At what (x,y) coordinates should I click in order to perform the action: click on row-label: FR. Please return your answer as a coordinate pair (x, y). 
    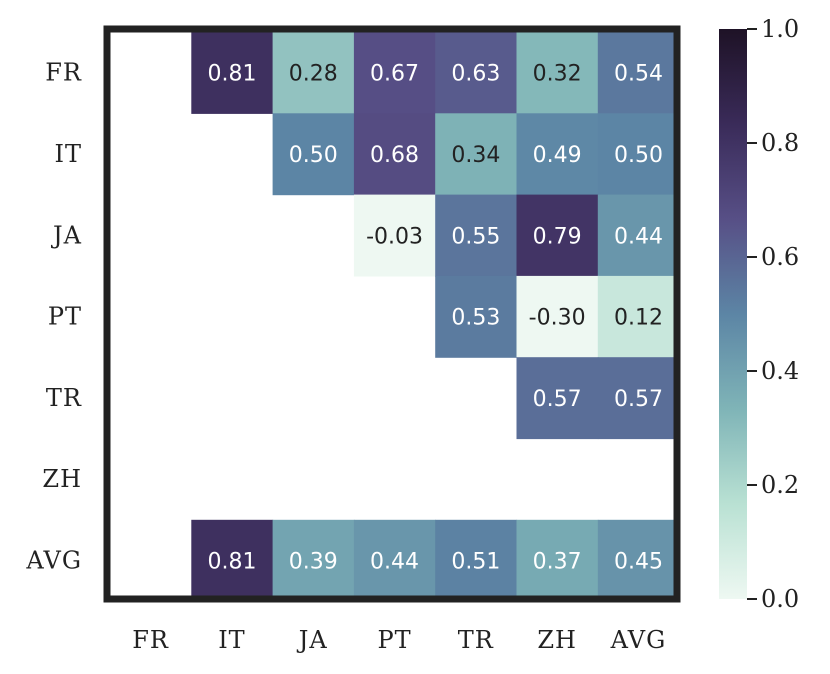
    Looking at the image, I should click on (63, 73).